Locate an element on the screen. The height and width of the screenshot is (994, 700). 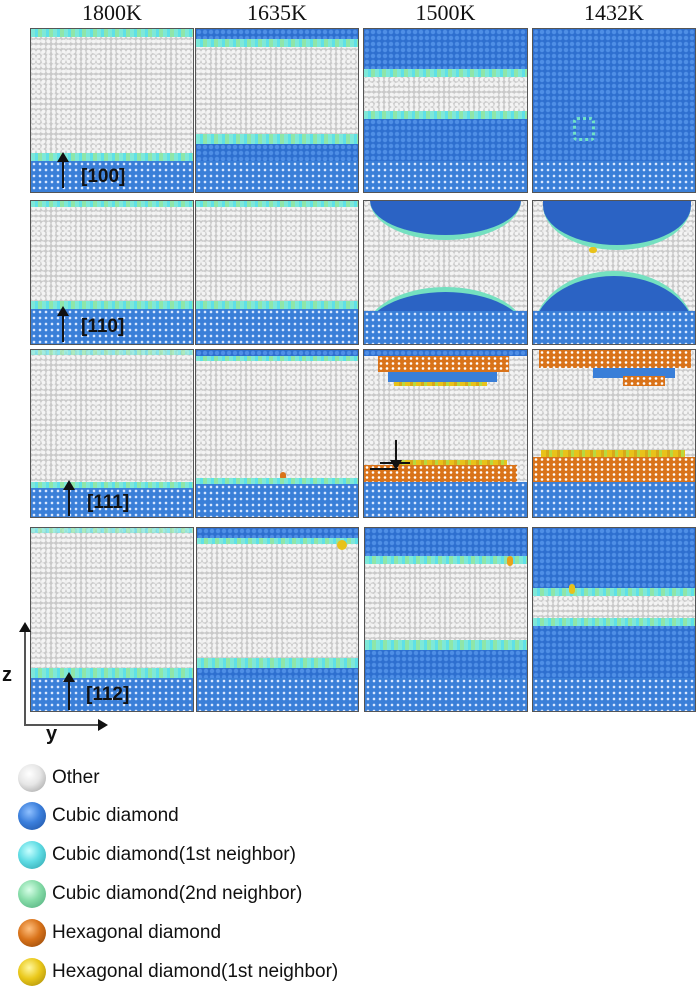
panel-110-1635k is located at coordinates (277, 272).